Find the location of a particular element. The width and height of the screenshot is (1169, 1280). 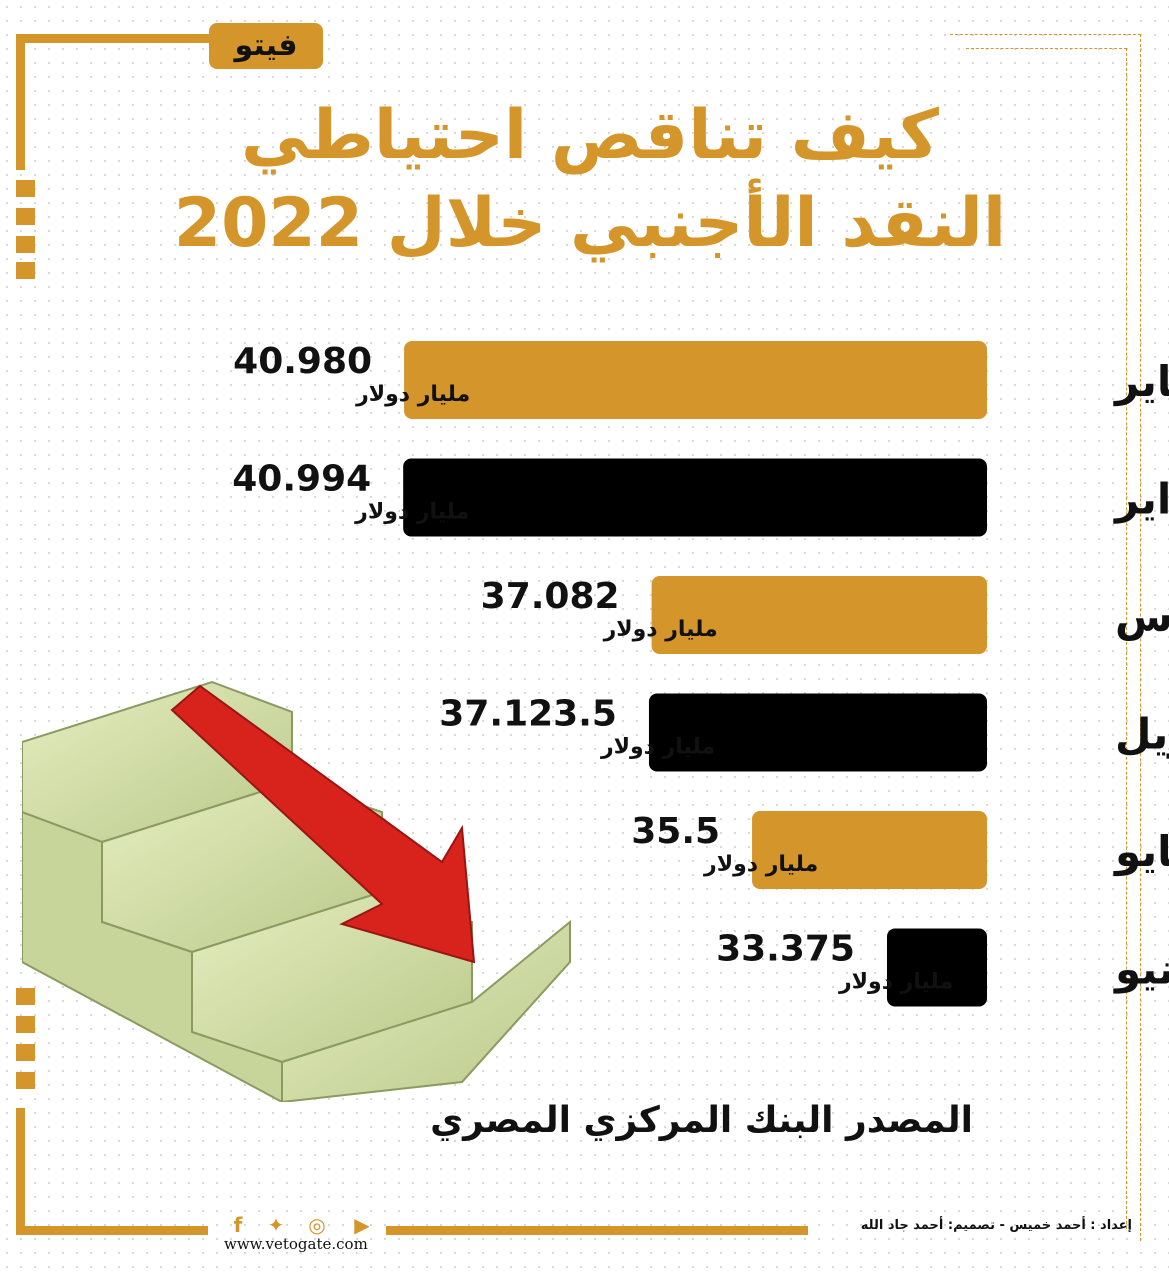

title-line-2: النقد الأجنبي خلال 2022 is located at coordinates (590, 223).